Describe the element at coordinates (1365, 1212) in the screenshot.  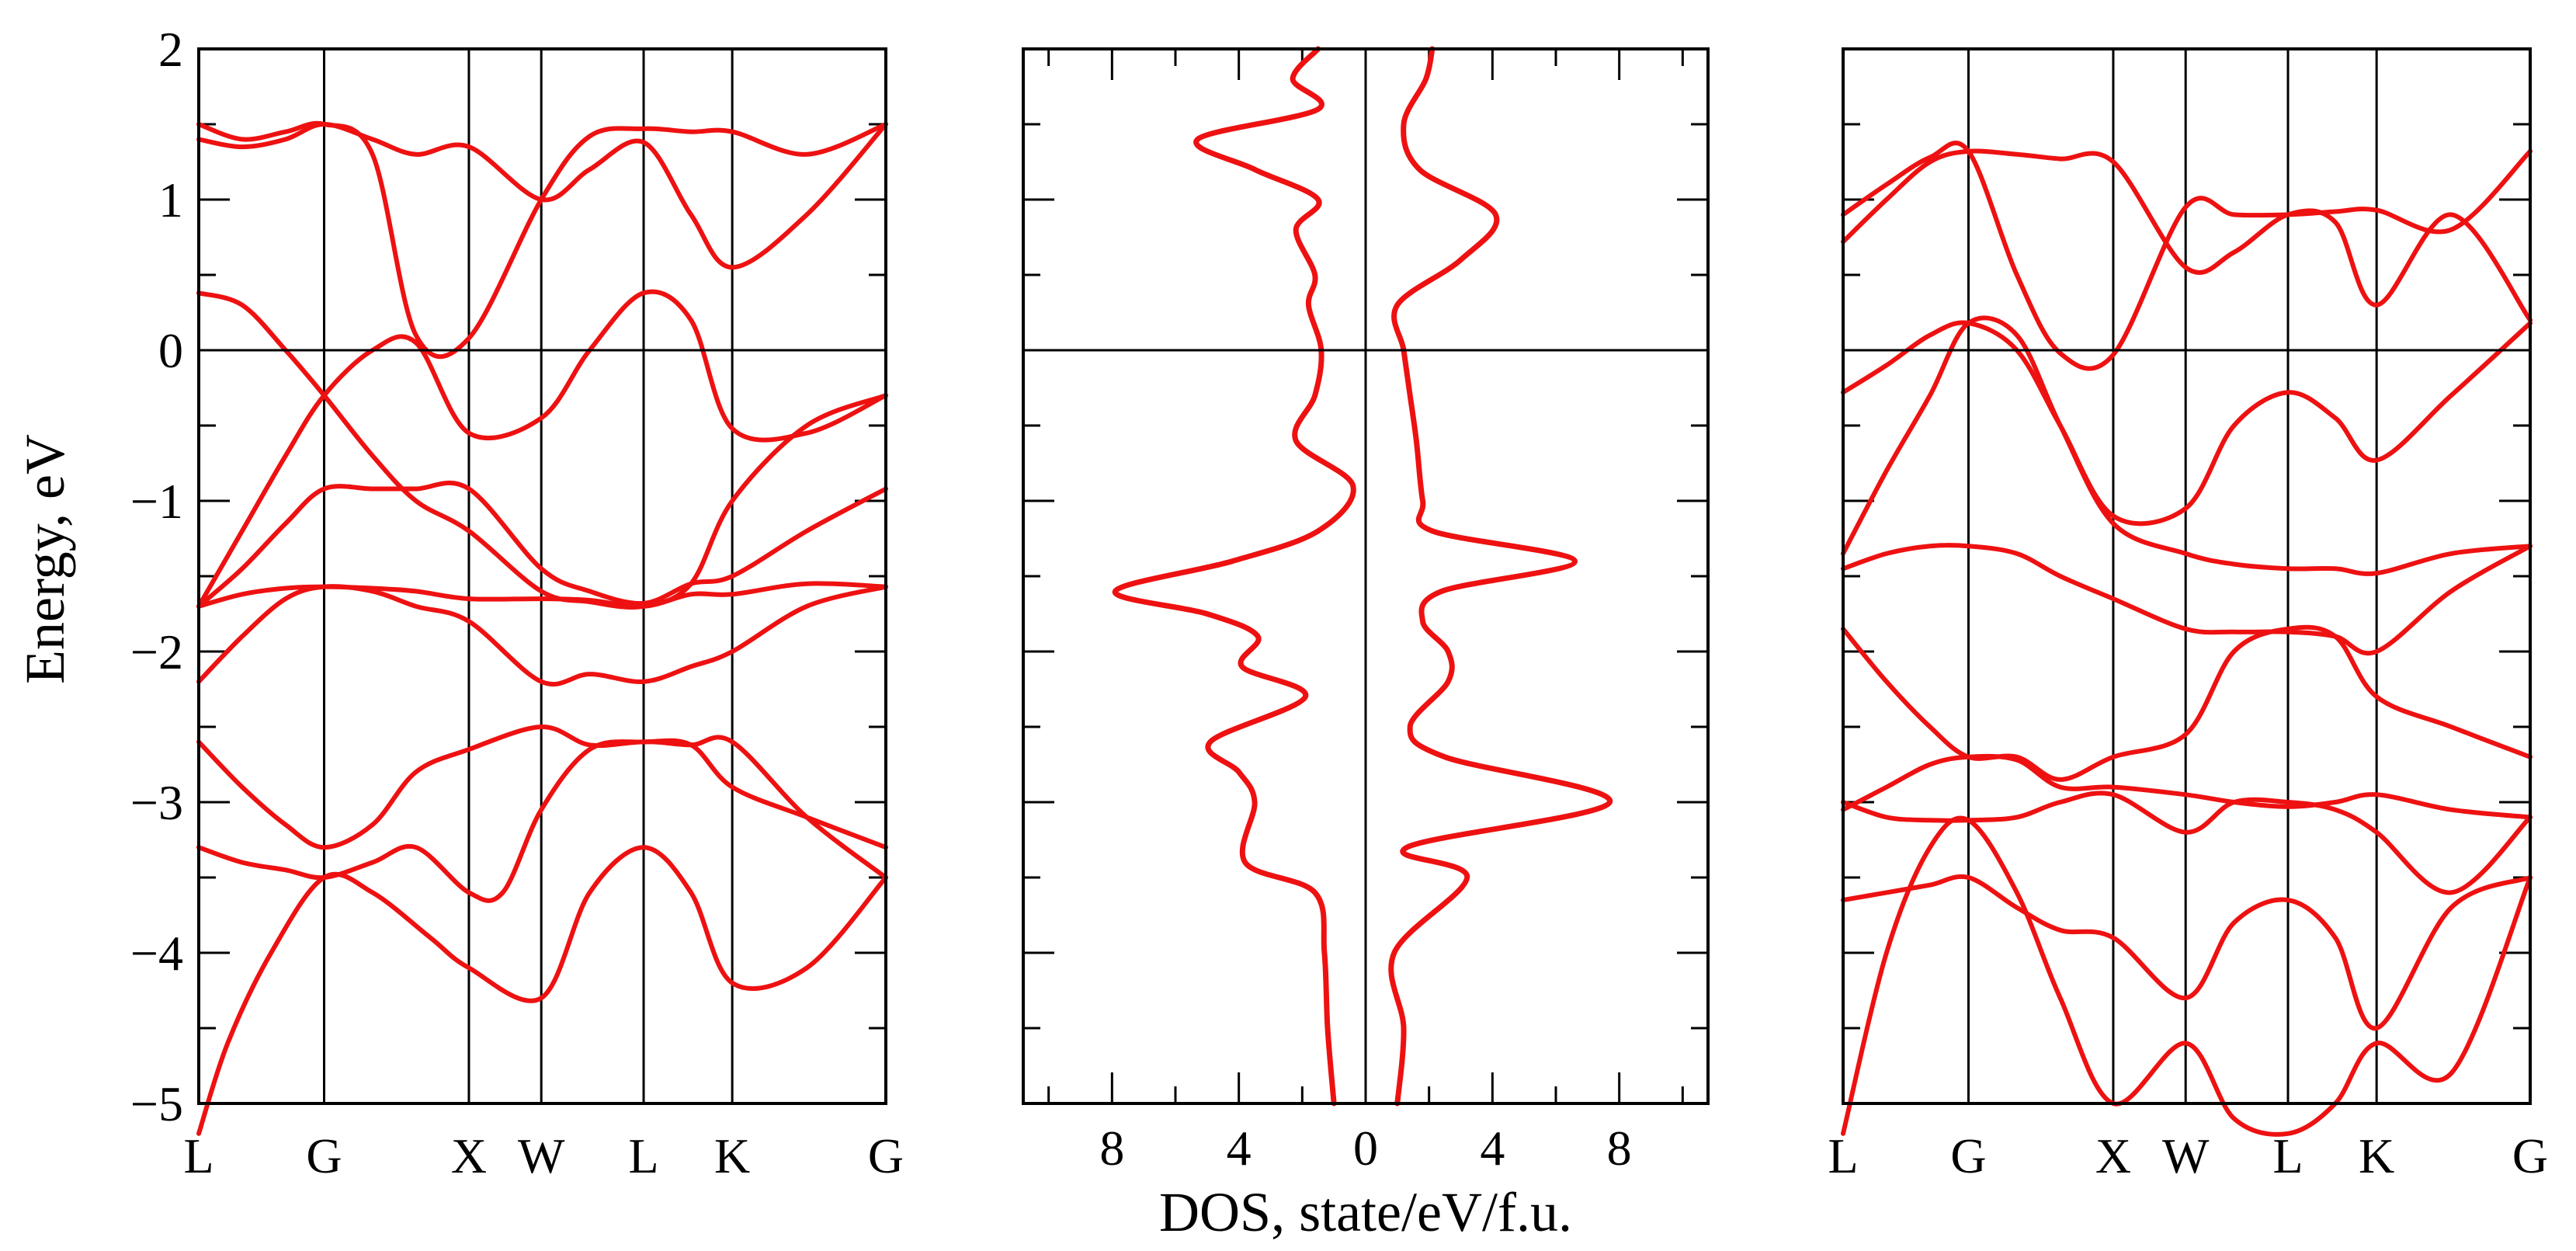
I see `x-axis-title: DOS, state/eV/f.u.` at that location.